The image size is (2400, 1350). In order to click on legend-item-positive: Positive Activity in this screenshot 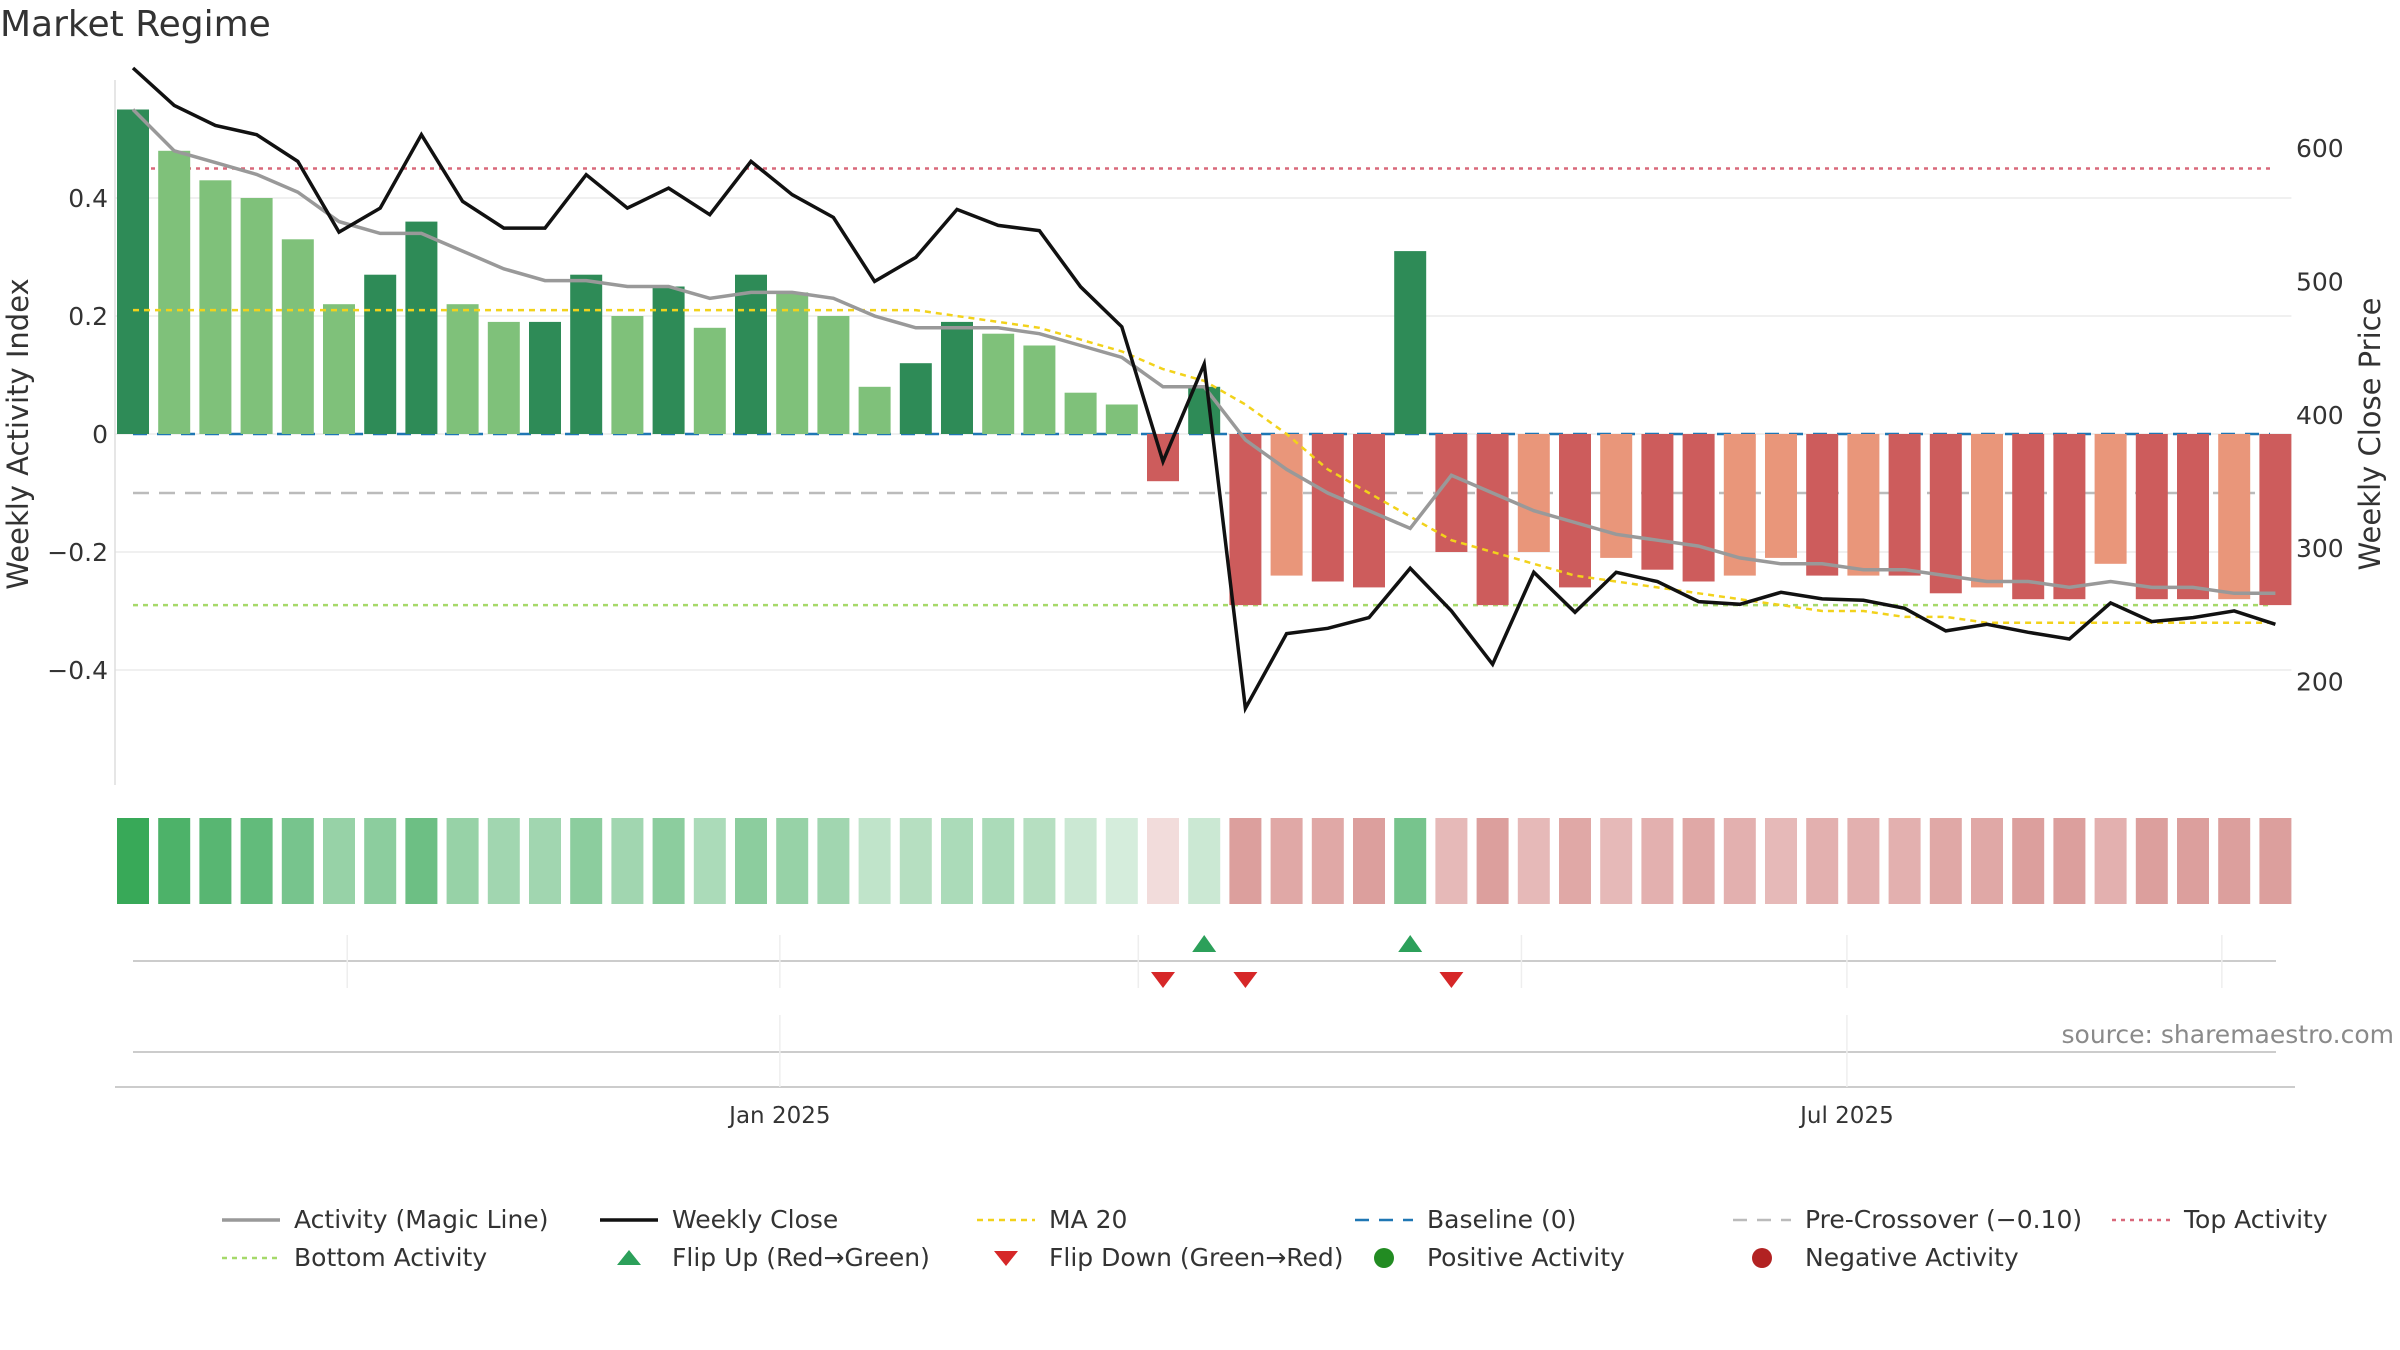, I will do `click(1489, 1257)`.